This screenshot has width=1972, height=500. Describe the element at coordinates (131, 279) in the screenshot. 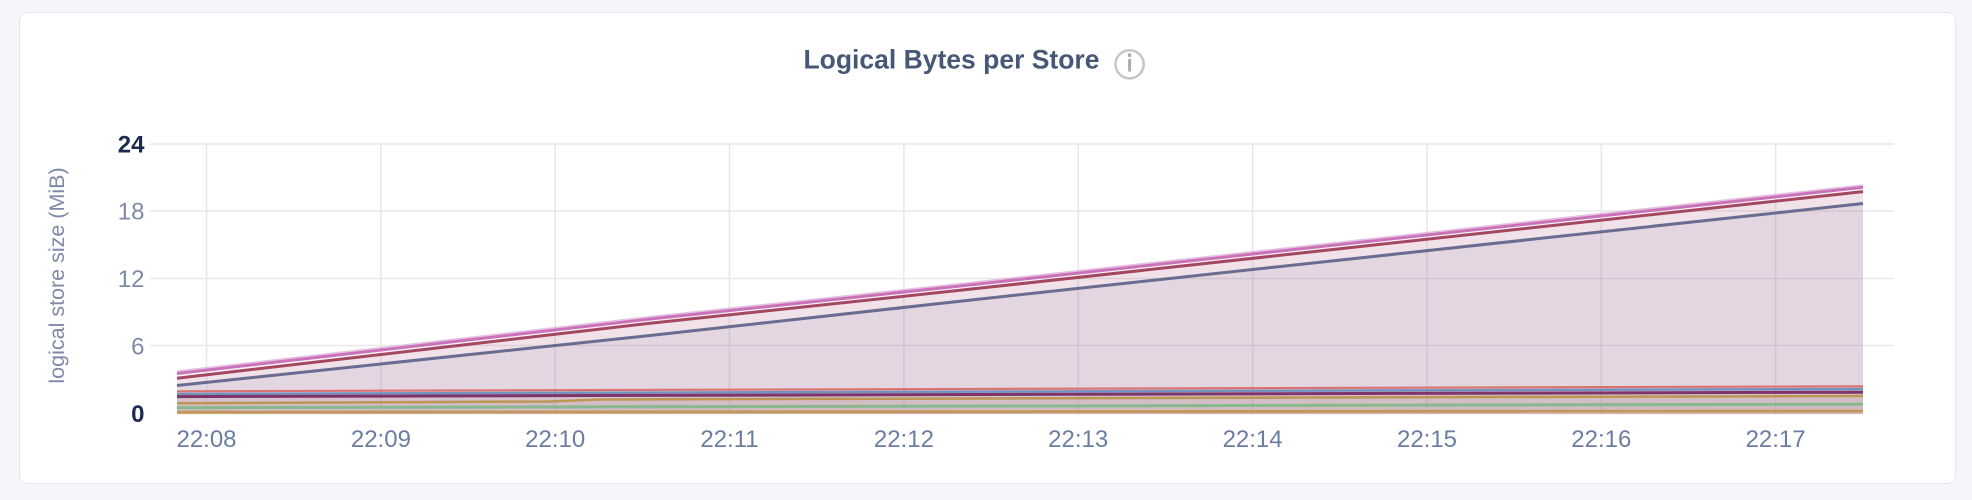

I see `svg-text: 12` at that location.